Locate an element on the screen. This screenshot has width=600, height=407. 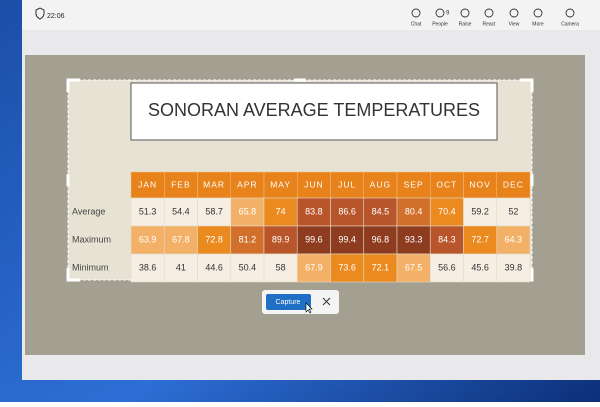
month-label: JUN is located at coordinates (314, 184).